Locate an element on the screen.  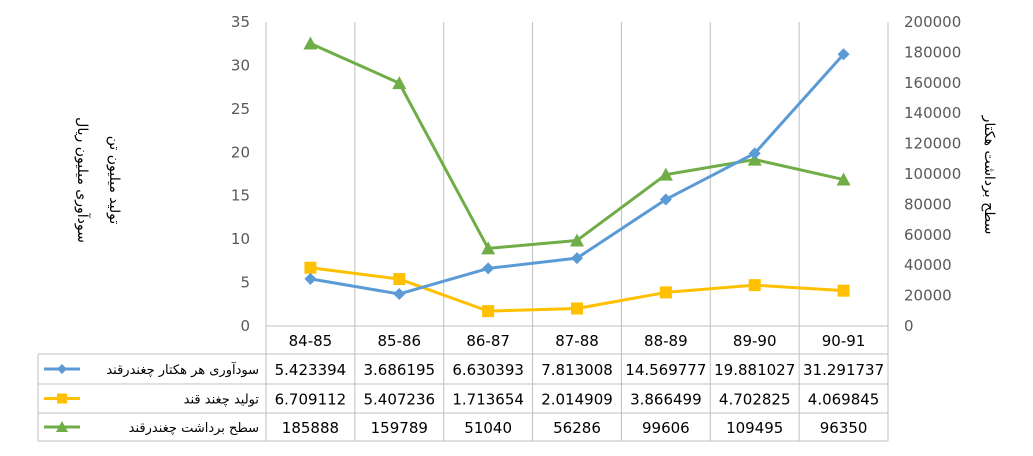
data-label: 1.713654 is located at coordinates (488, 400).